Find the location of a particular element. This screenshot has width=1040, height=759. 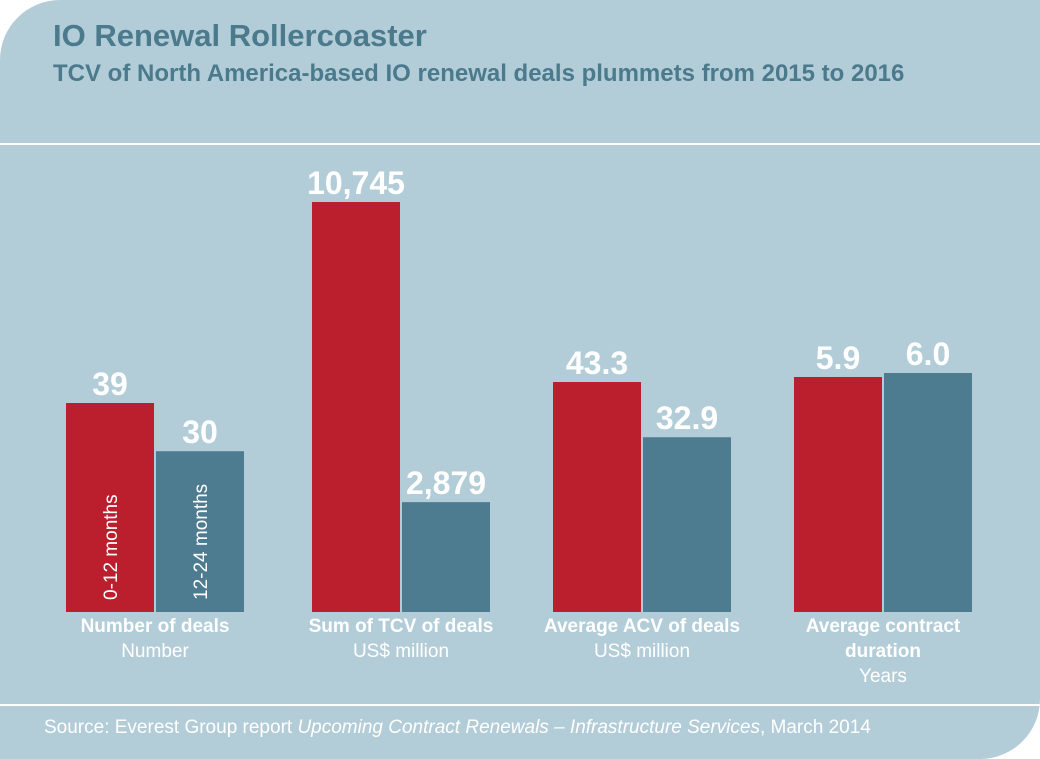

value-label: 30 is located at coordinates (200, 432).